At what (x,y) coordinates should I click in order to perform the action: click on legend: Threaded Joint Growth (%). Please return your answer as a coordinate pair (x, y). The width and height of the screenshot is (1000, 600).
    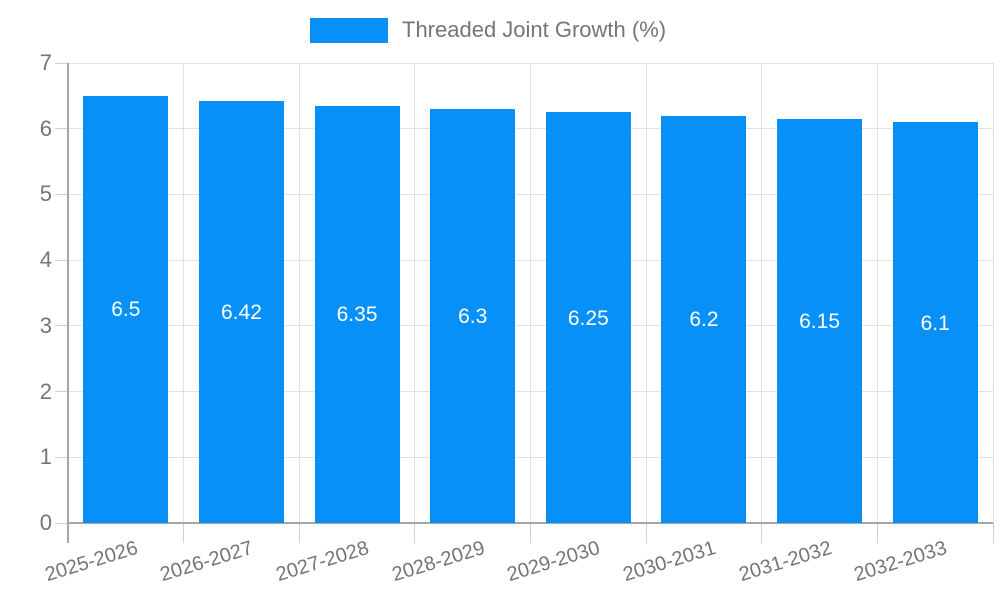
    Looking at the image, I should click on (488, 30).